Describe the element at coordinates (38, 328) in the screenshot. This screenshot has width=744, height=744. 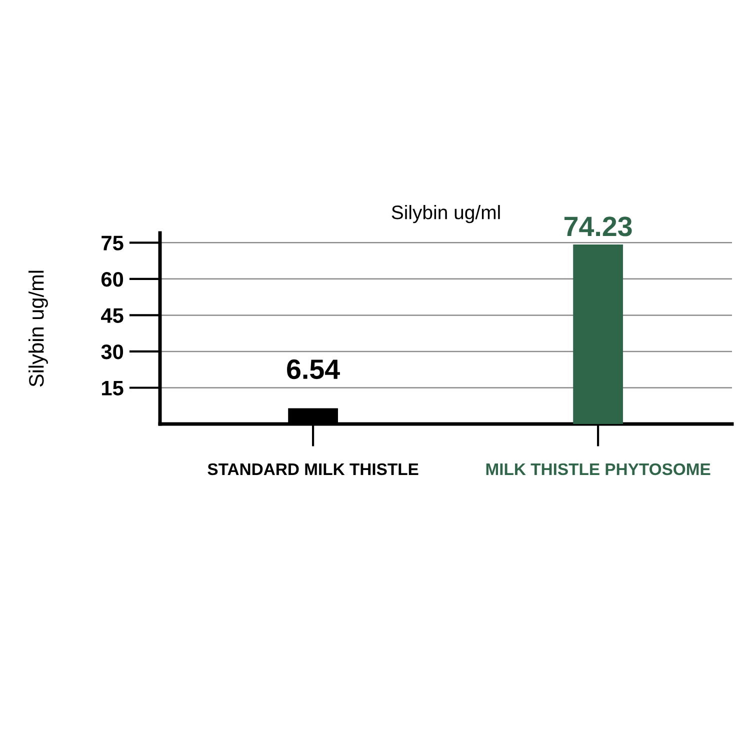
I see `y-axis-title: Silybin ug/ml` at that location.